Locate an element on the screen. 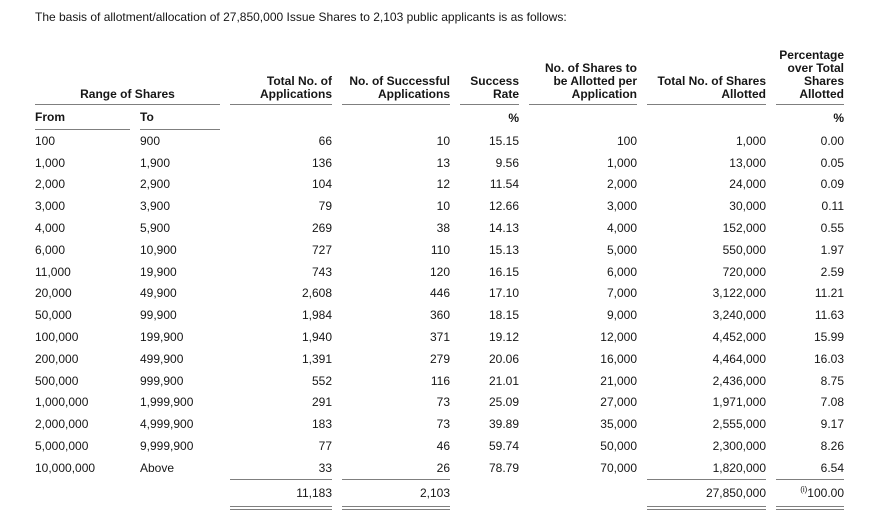  cell-success-rate: 9.56 is located at coordinates (507, 162).